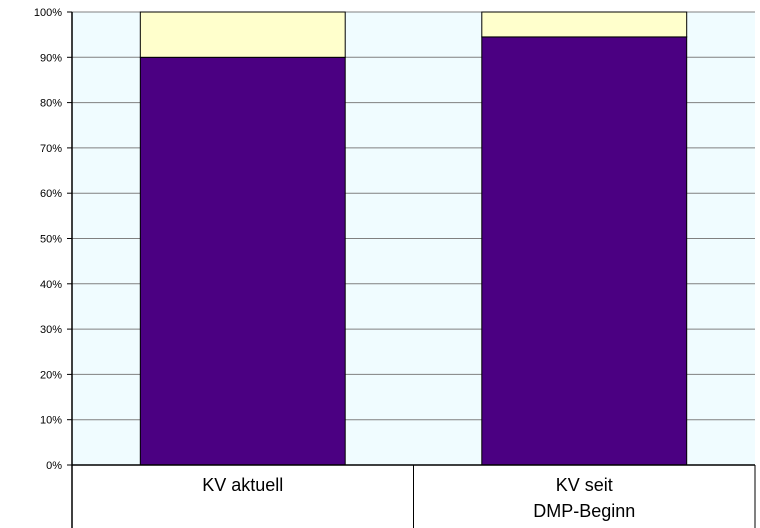 The width and height of the screenshot is (760, 528). Describe the element at coordinates (54, 466) in the screenshot. I see `y-tick-label-0: 0%` at that location.